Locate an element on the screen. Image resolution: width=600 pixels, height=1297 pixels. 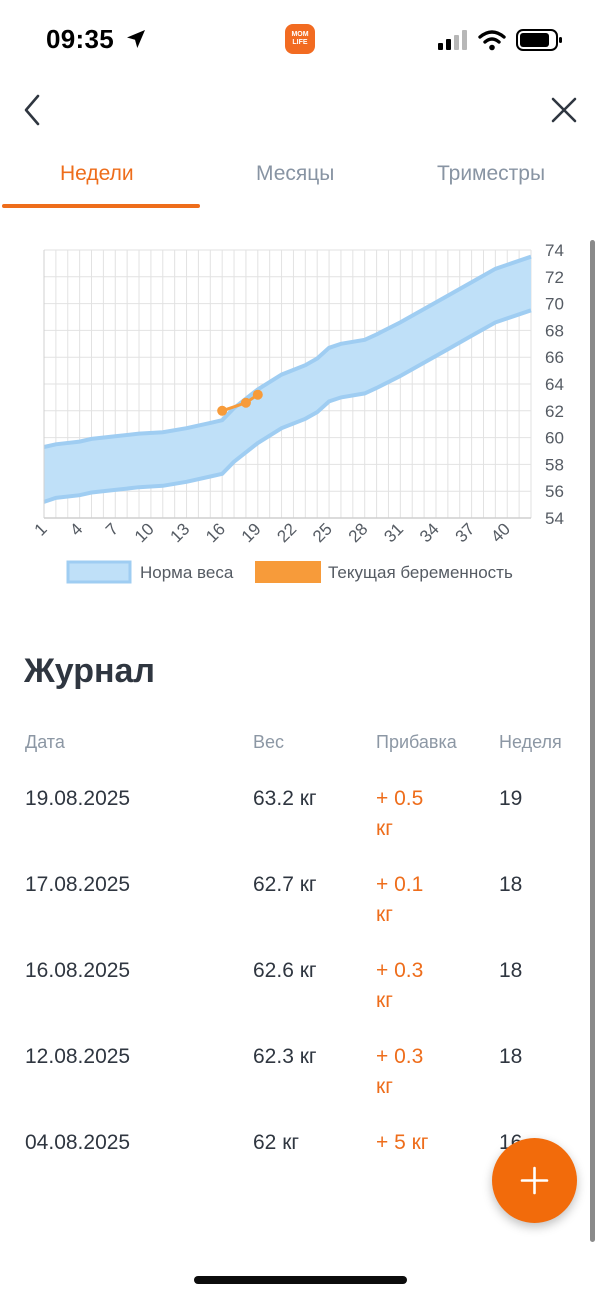
row-week: 19 is located at coordinates (511, 798).